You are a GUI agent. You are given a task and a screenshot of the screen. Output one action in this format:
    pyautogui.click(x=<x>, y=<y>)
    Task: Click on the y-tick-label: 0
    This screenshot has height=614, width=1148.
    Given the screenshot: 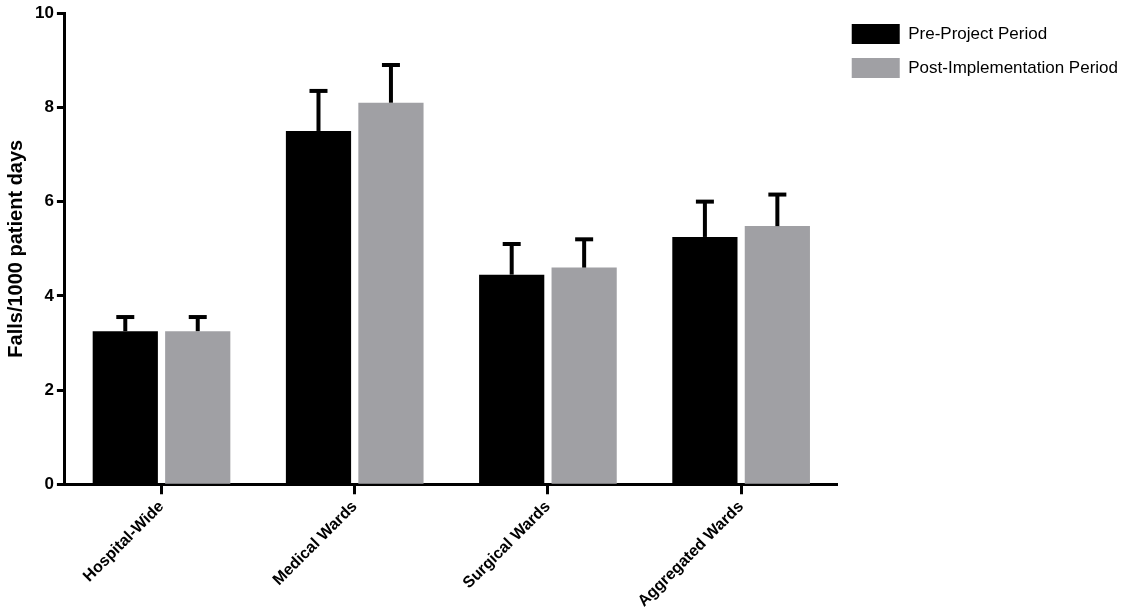 What is the action you would take?
    pyautogui.click(x=49, y=483)
    